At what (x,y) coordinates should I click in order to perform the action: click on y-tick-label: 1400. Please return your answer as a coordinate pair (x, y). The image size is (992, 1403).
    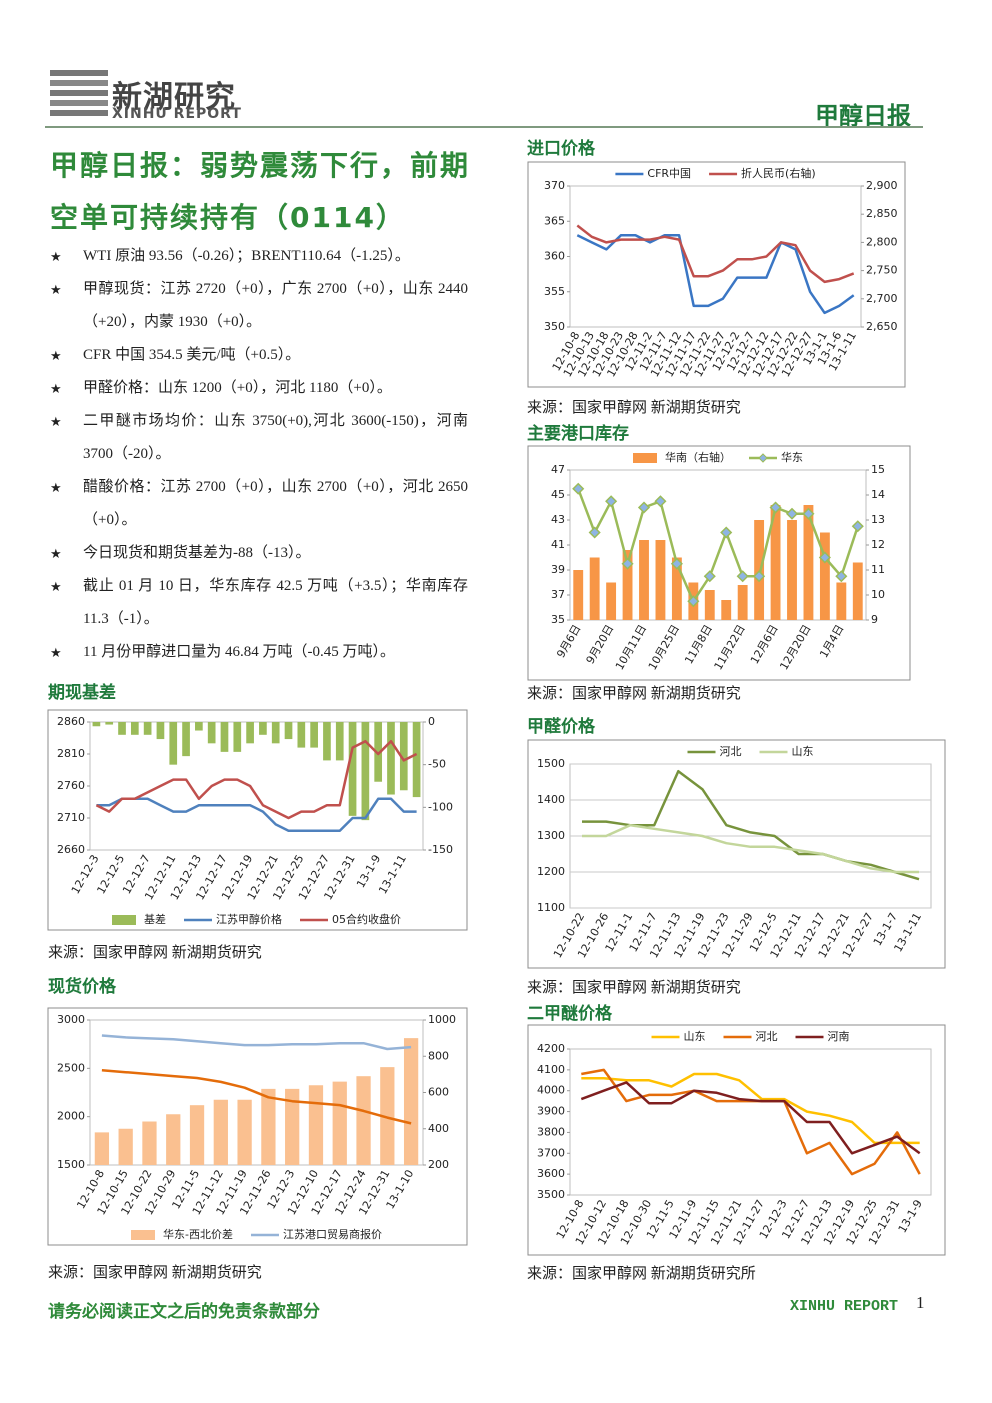
    Looking at the image, I should click on (551, 799).